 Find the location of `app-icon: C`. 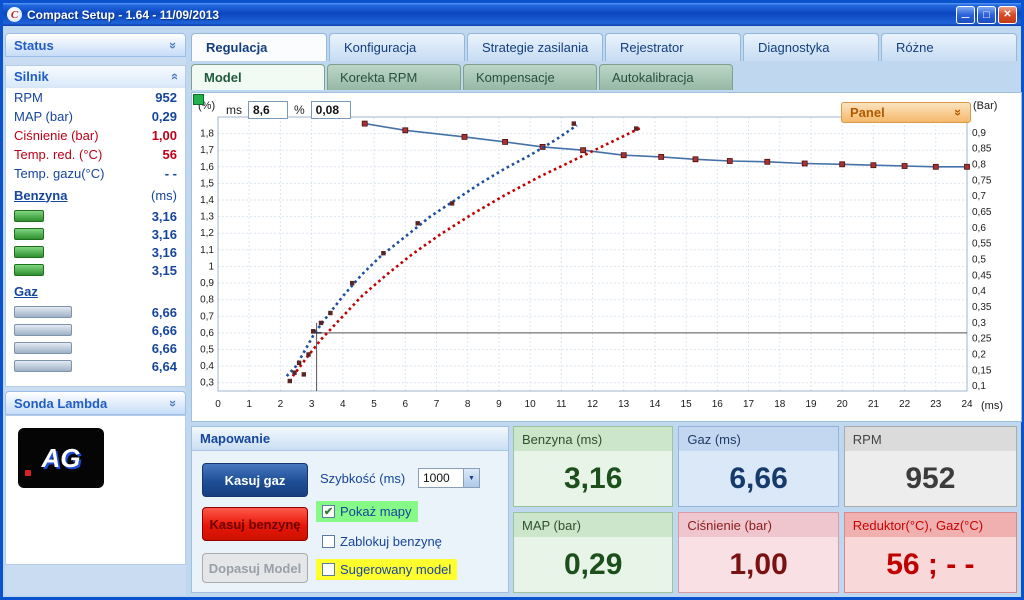

app-icon: C is located at coordinates (14, 14).